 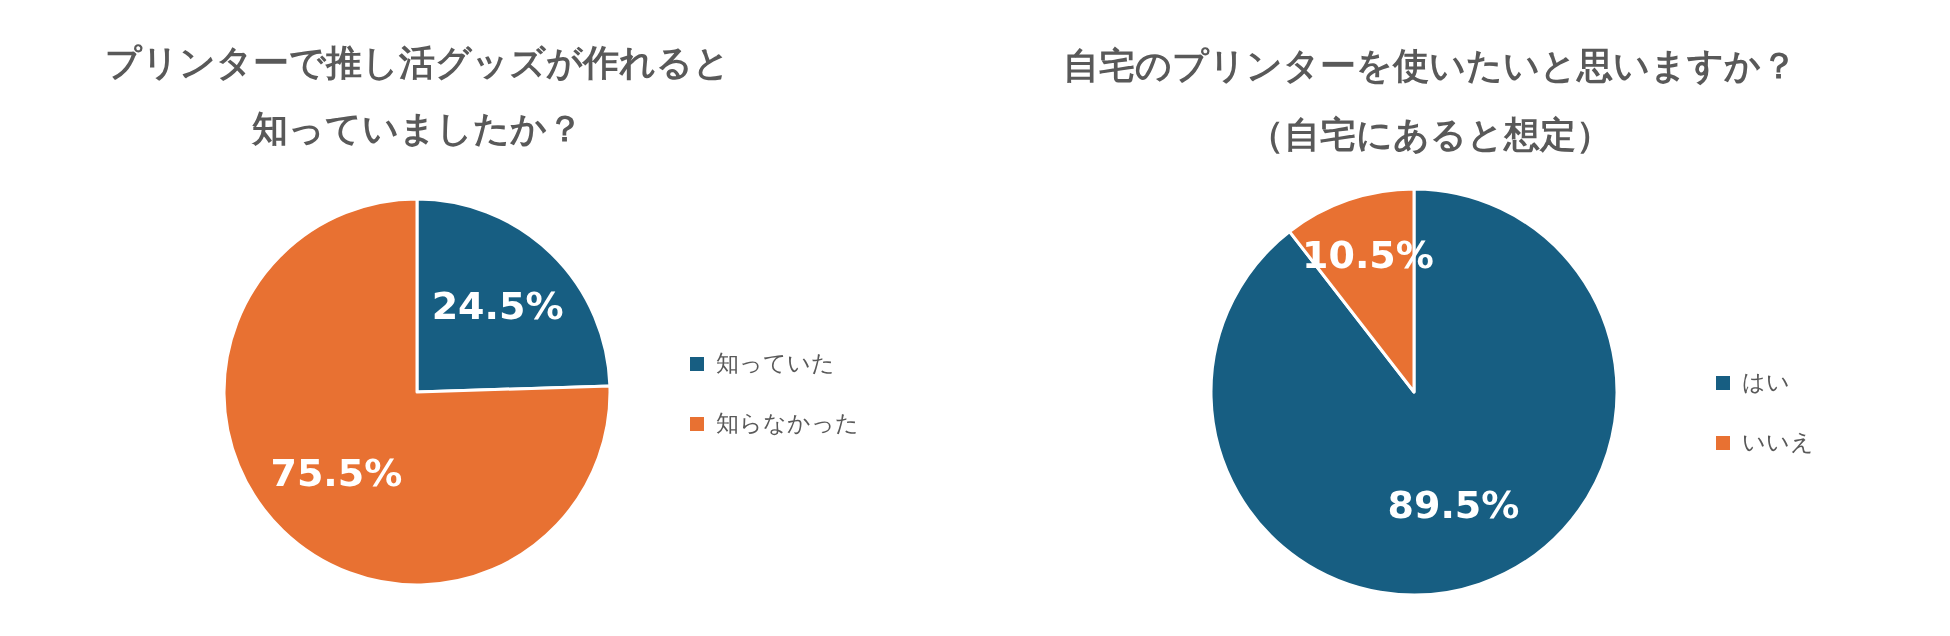 What do you see at coordinates (1766, 381) in the screenshot?
I see `legend-label: はい` at bounding box center [1766, 381].